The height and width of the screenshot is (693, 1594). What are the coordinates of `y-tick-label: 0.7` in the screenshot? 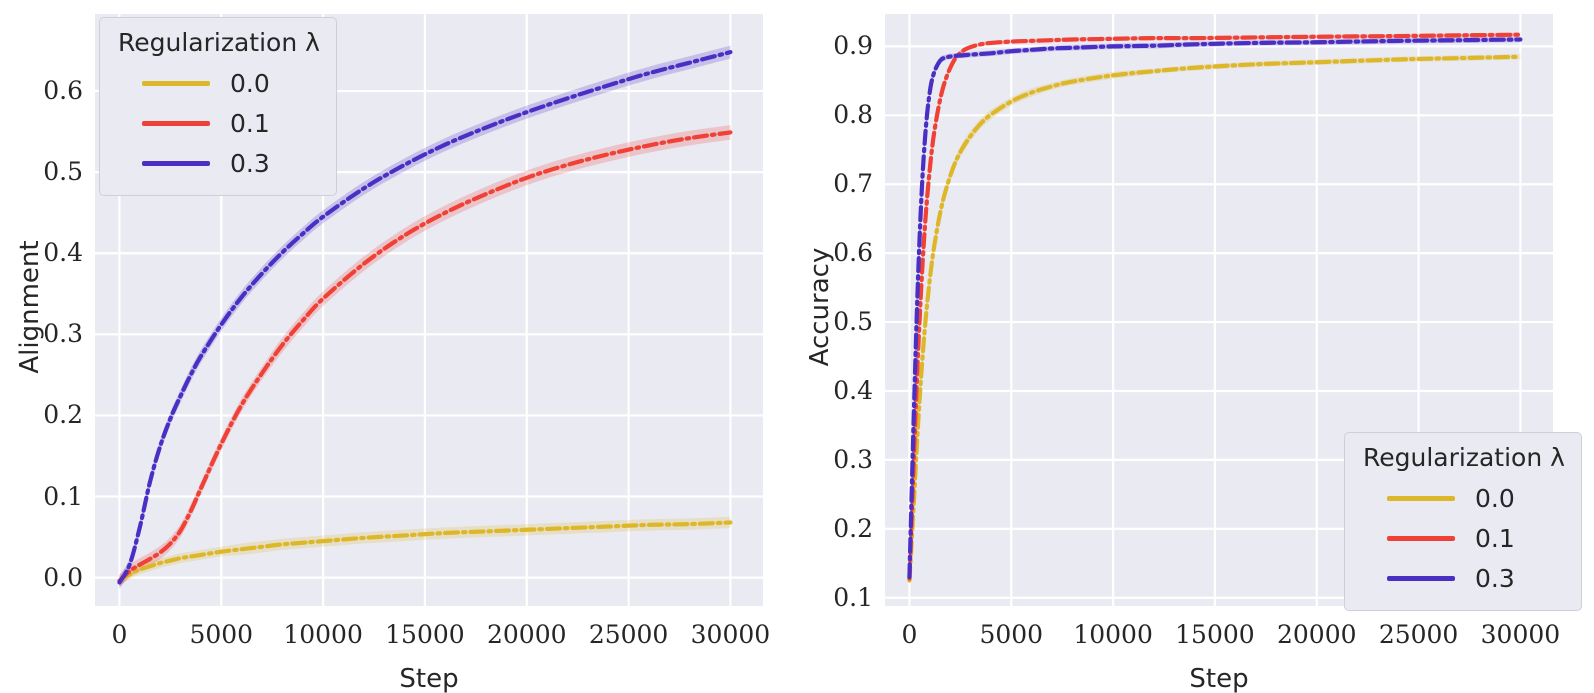 It's located at (853, 184).